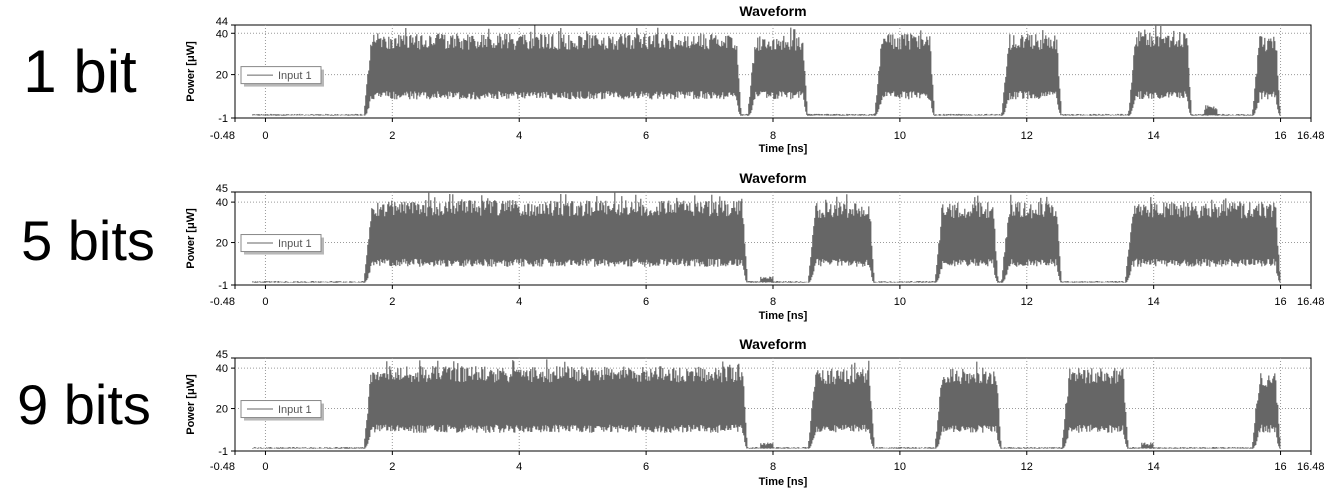 The height and width of the screenshot is (494, 1333). Describe the element at coordinates (88, 240) in the screenshot. I see `row-label: 5 bits` at that location.